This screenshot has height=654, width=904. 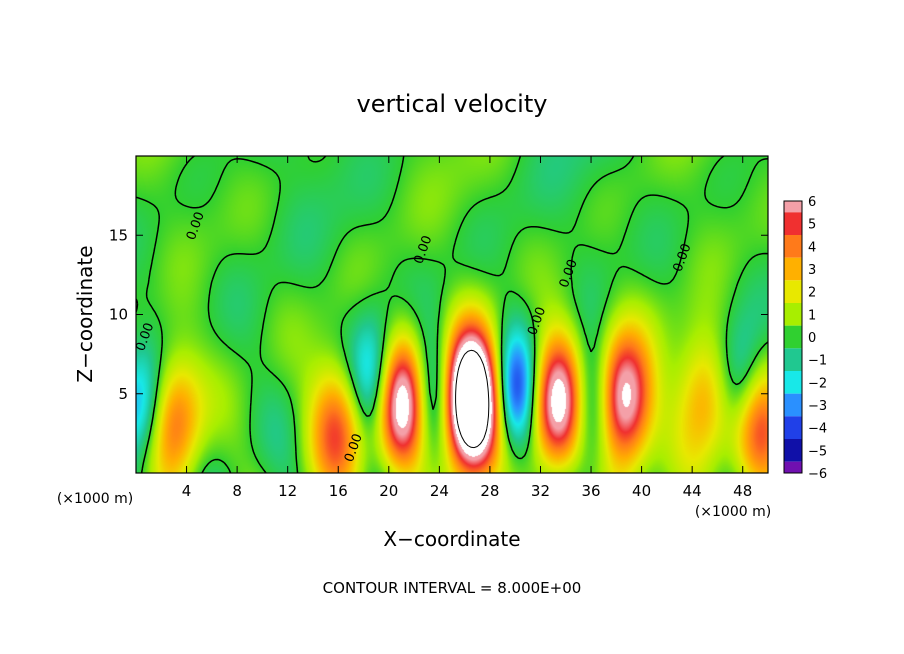 What do you see at coordinates (237, 491) in the screenshot?
I see `x-tick-label: 8` at bounding box center [237, 491].